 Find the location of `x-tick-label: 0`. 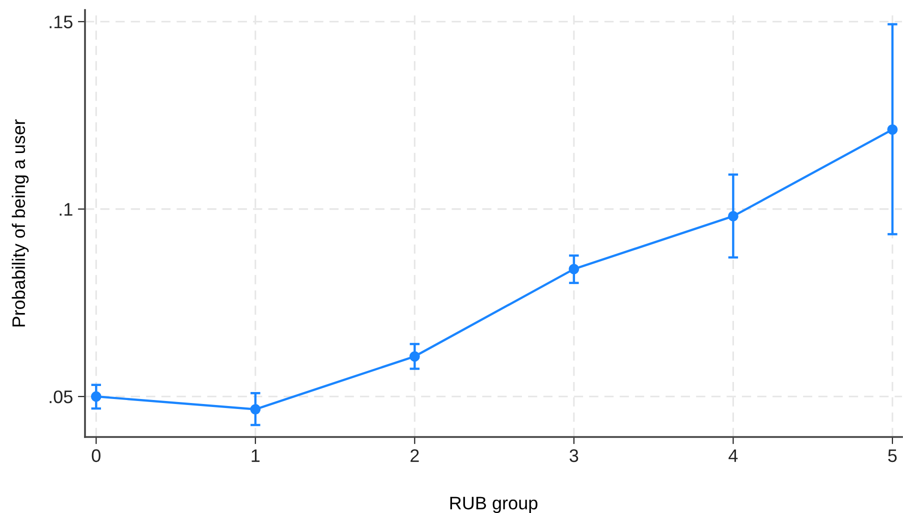

x-tick-label: 0 is located at coordinates (96, 455).